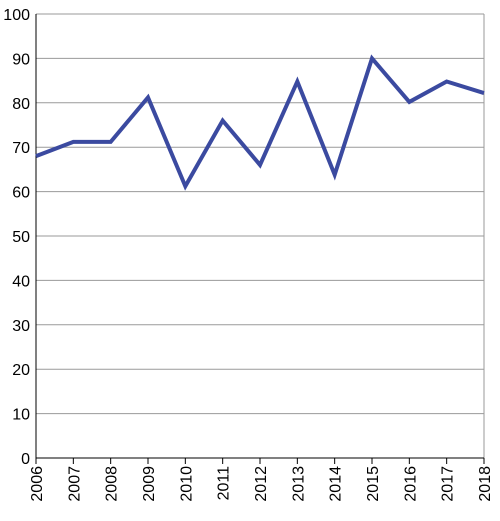 This screenshot has width=500, height=521. I want to click on y-tick-label: 90, so click(21, 59).